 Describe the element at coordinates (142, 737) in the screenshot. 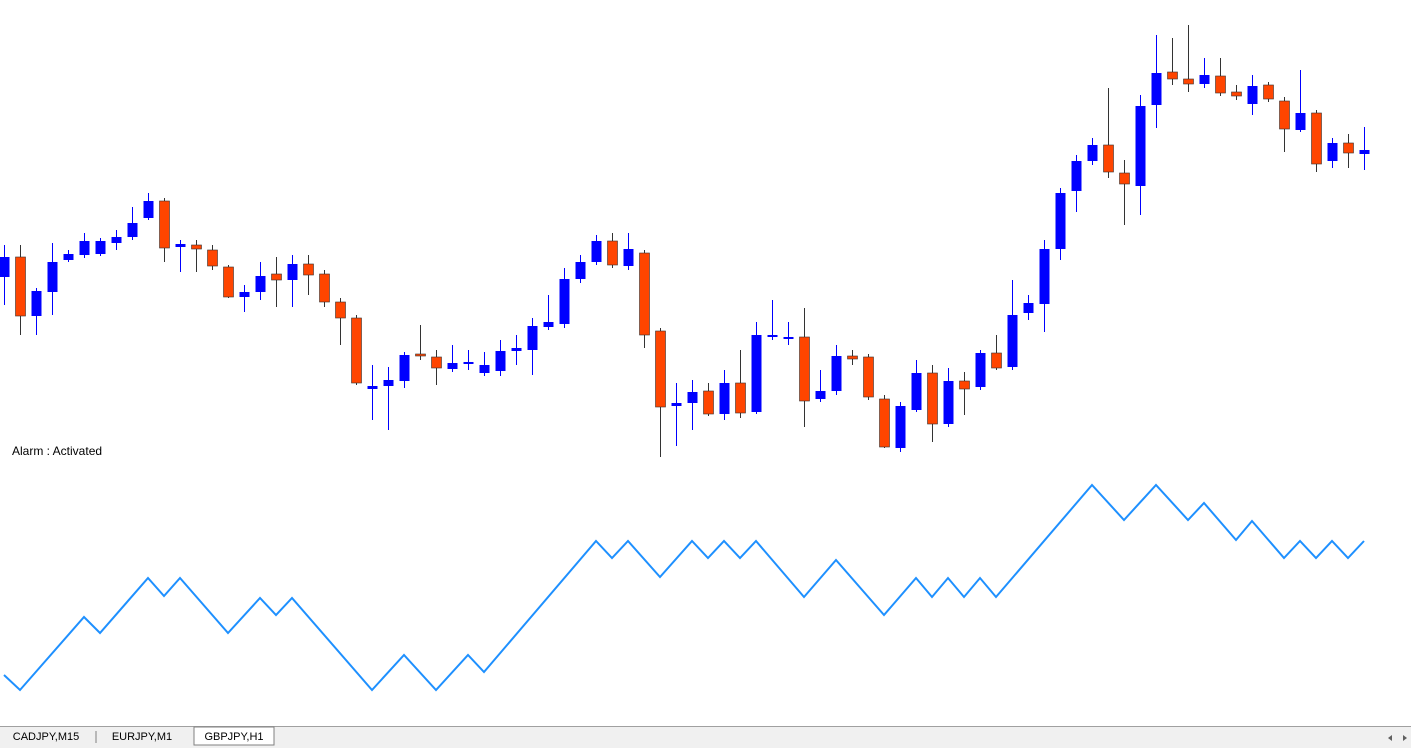

I see `tab: EURJPY,M1` at that location.